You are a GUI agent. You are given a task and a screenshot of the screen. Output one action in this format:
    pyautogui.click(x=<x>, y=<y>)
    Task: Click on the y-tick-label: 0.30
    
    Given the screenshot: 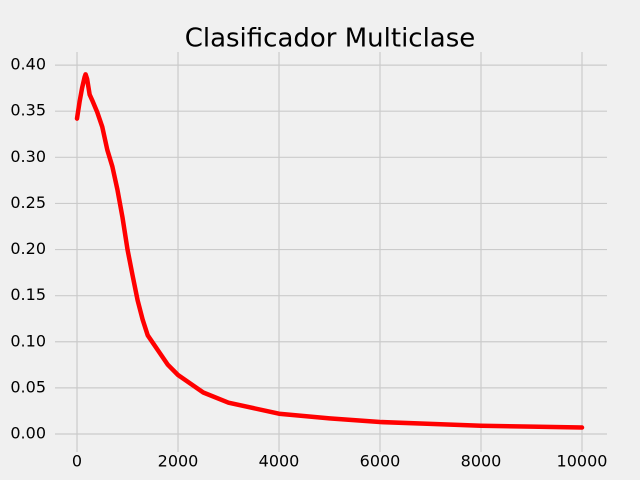 What is the action you would take?
    pyautogui.click(x=28, y=156)
    